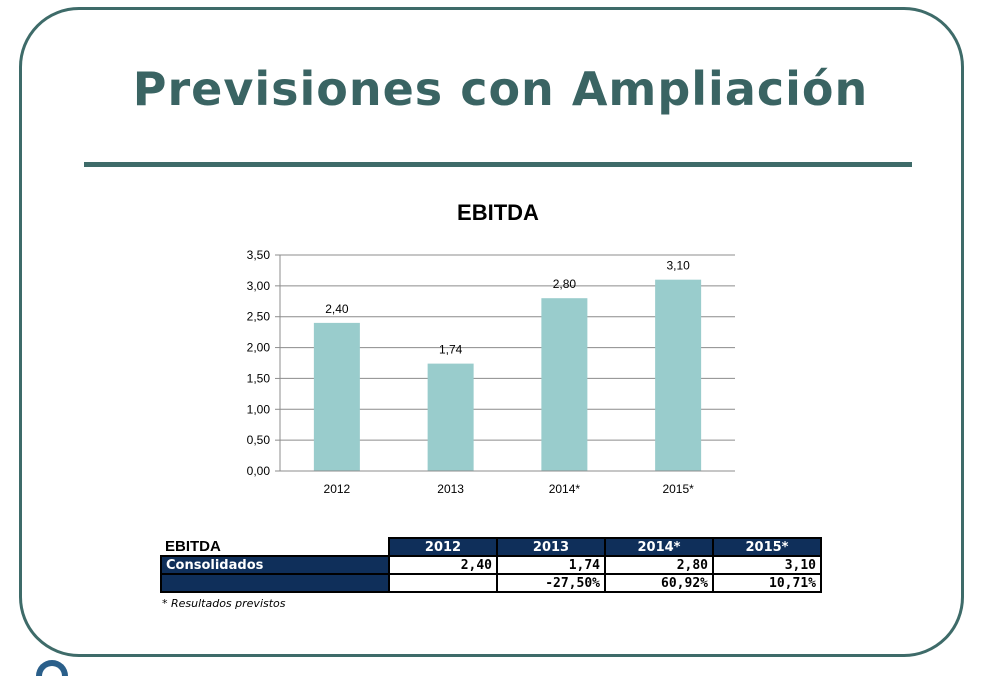 The image size is (1001, 676). Describe the element at coordinates (52, 668) in the screenshot. I see `company-logo-icon` at that location.